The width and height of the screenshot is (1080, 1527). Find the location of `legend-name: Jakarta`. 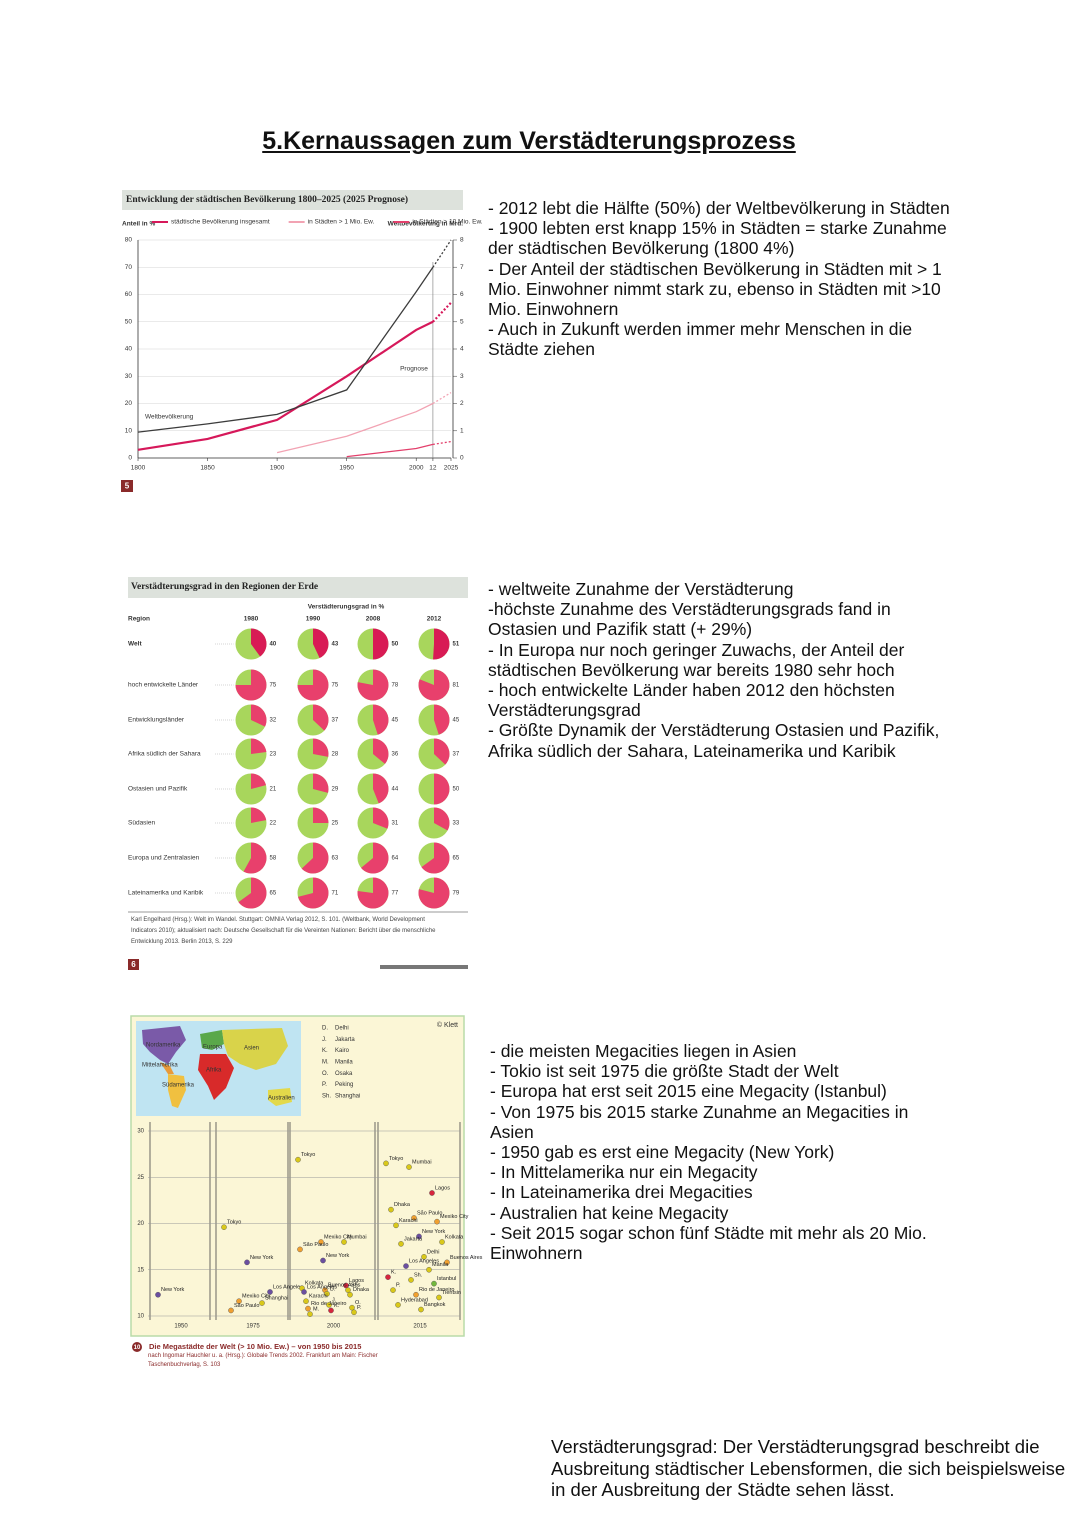

legend-name: Jakarta is located at coordinates (345, 1040).